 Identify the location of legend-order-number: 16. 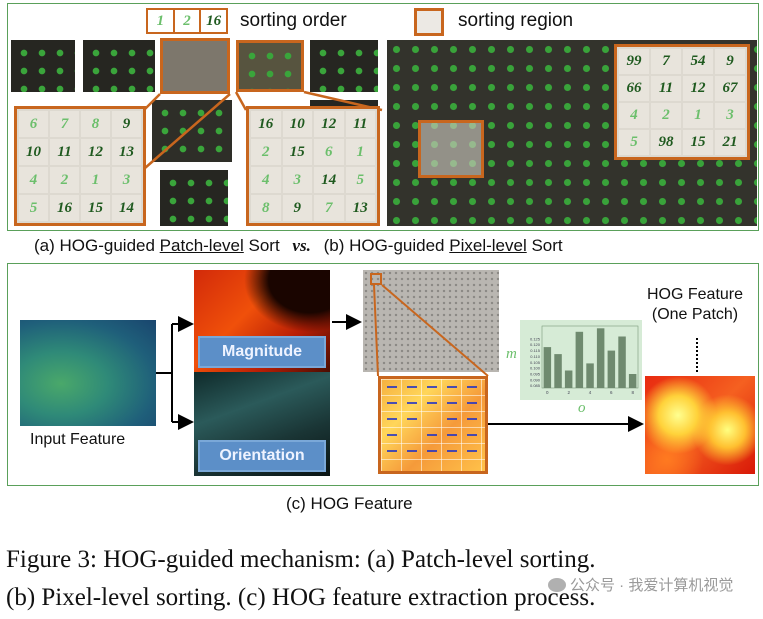
(214, 21).